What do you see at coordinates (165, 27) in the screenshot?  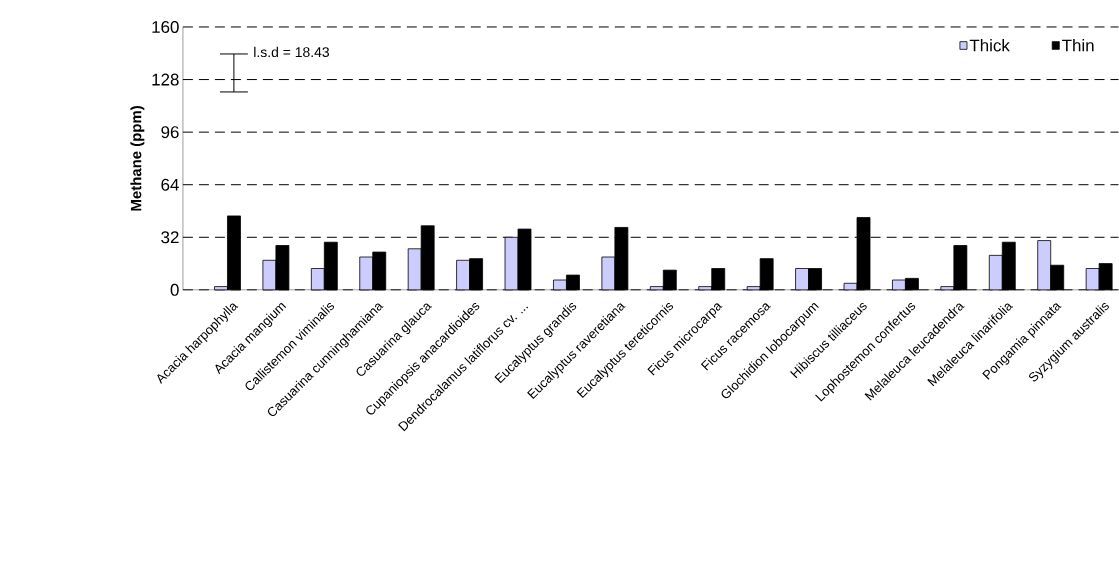 I see `y-tick-label: 160` at bounding box center [165, 27].